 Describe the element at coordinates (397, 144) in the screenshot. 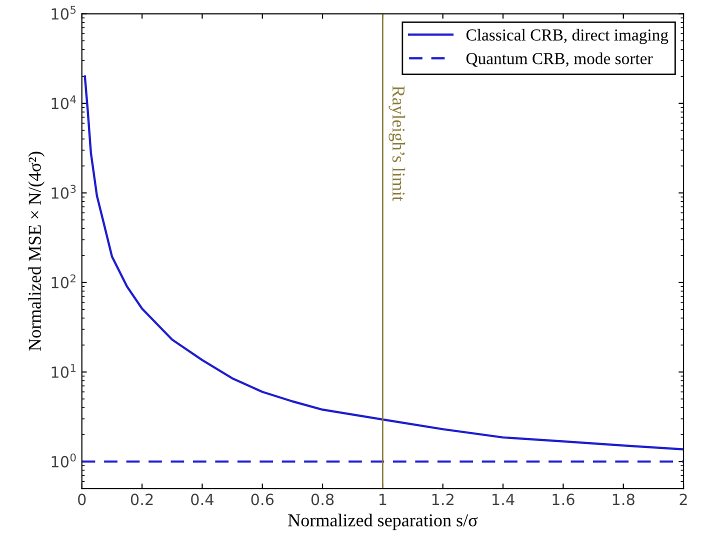

I see `ref-line-label: Rayleigh’s limit` at that location.